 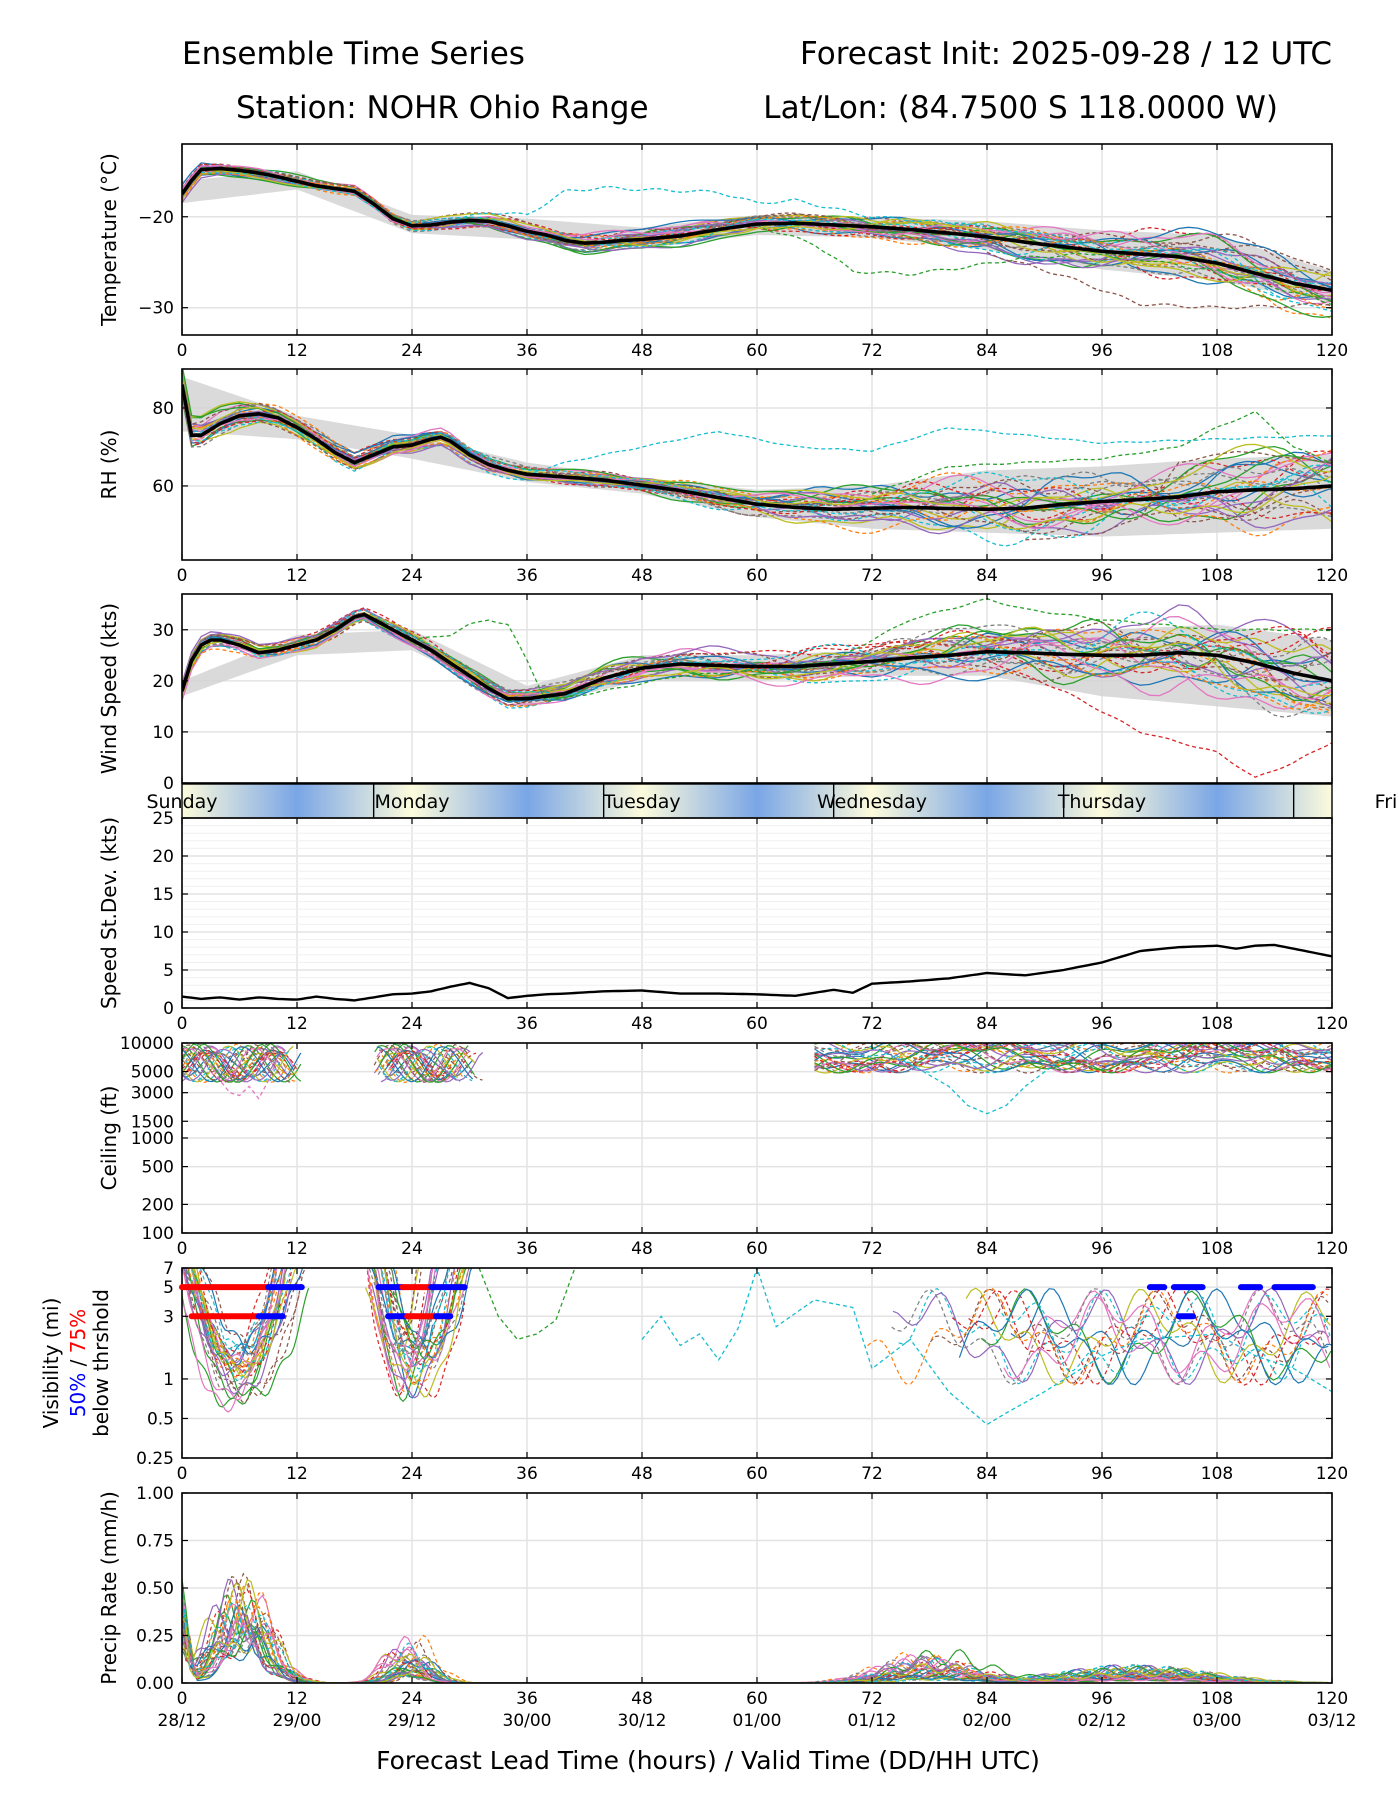 I want to click on temperature-xtick-label: 48, so click(x=642, y=351).